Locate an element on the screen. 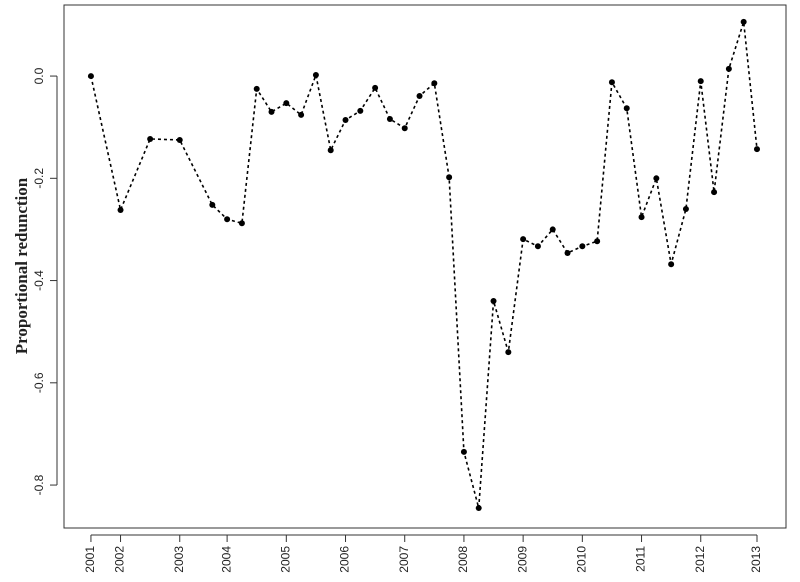  y-tick-label: -0.4 is located at coordinates (39, 280).